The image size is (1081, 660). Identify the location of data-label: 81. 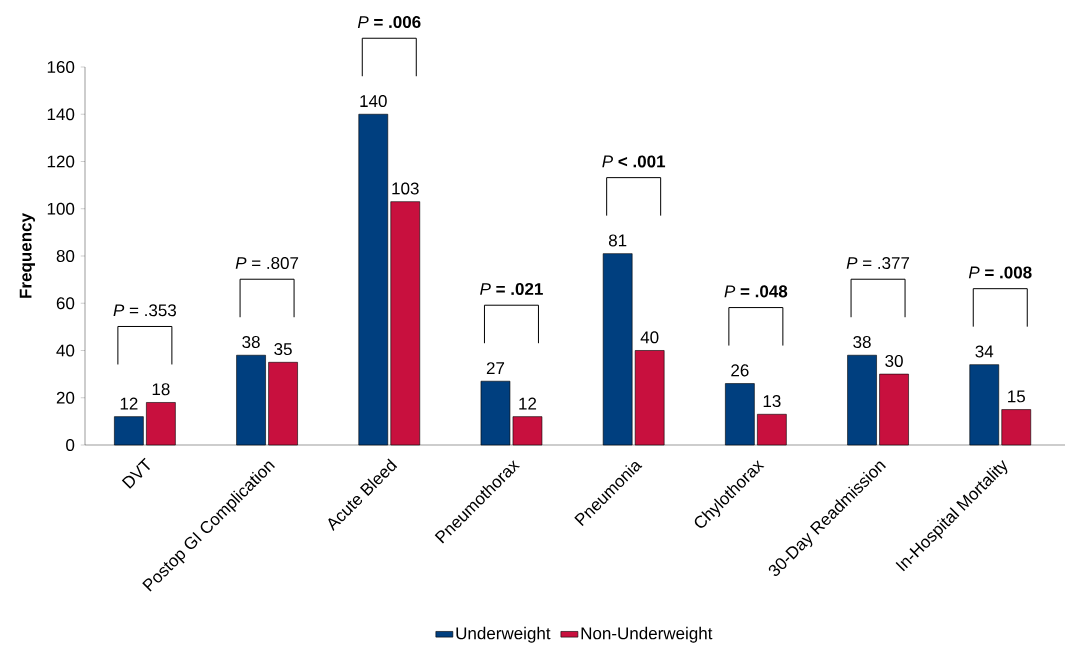
(617, 240).